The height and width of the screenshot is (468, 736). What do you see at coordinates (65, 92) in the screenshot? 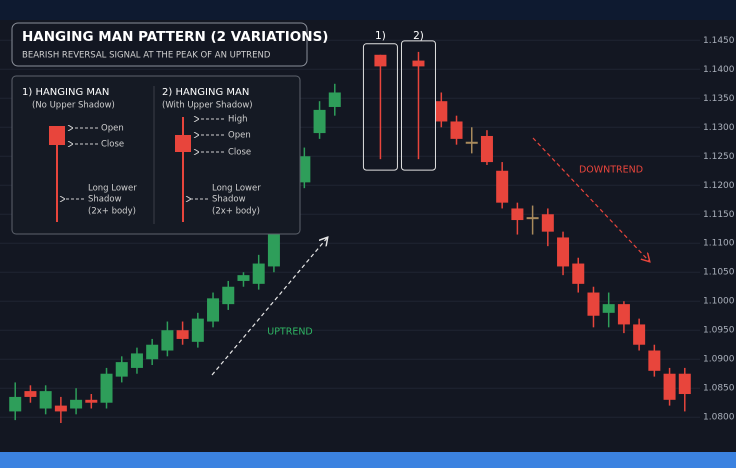
I see `key-title: 1) HANGING MAN` at bounding box center [65, 92].